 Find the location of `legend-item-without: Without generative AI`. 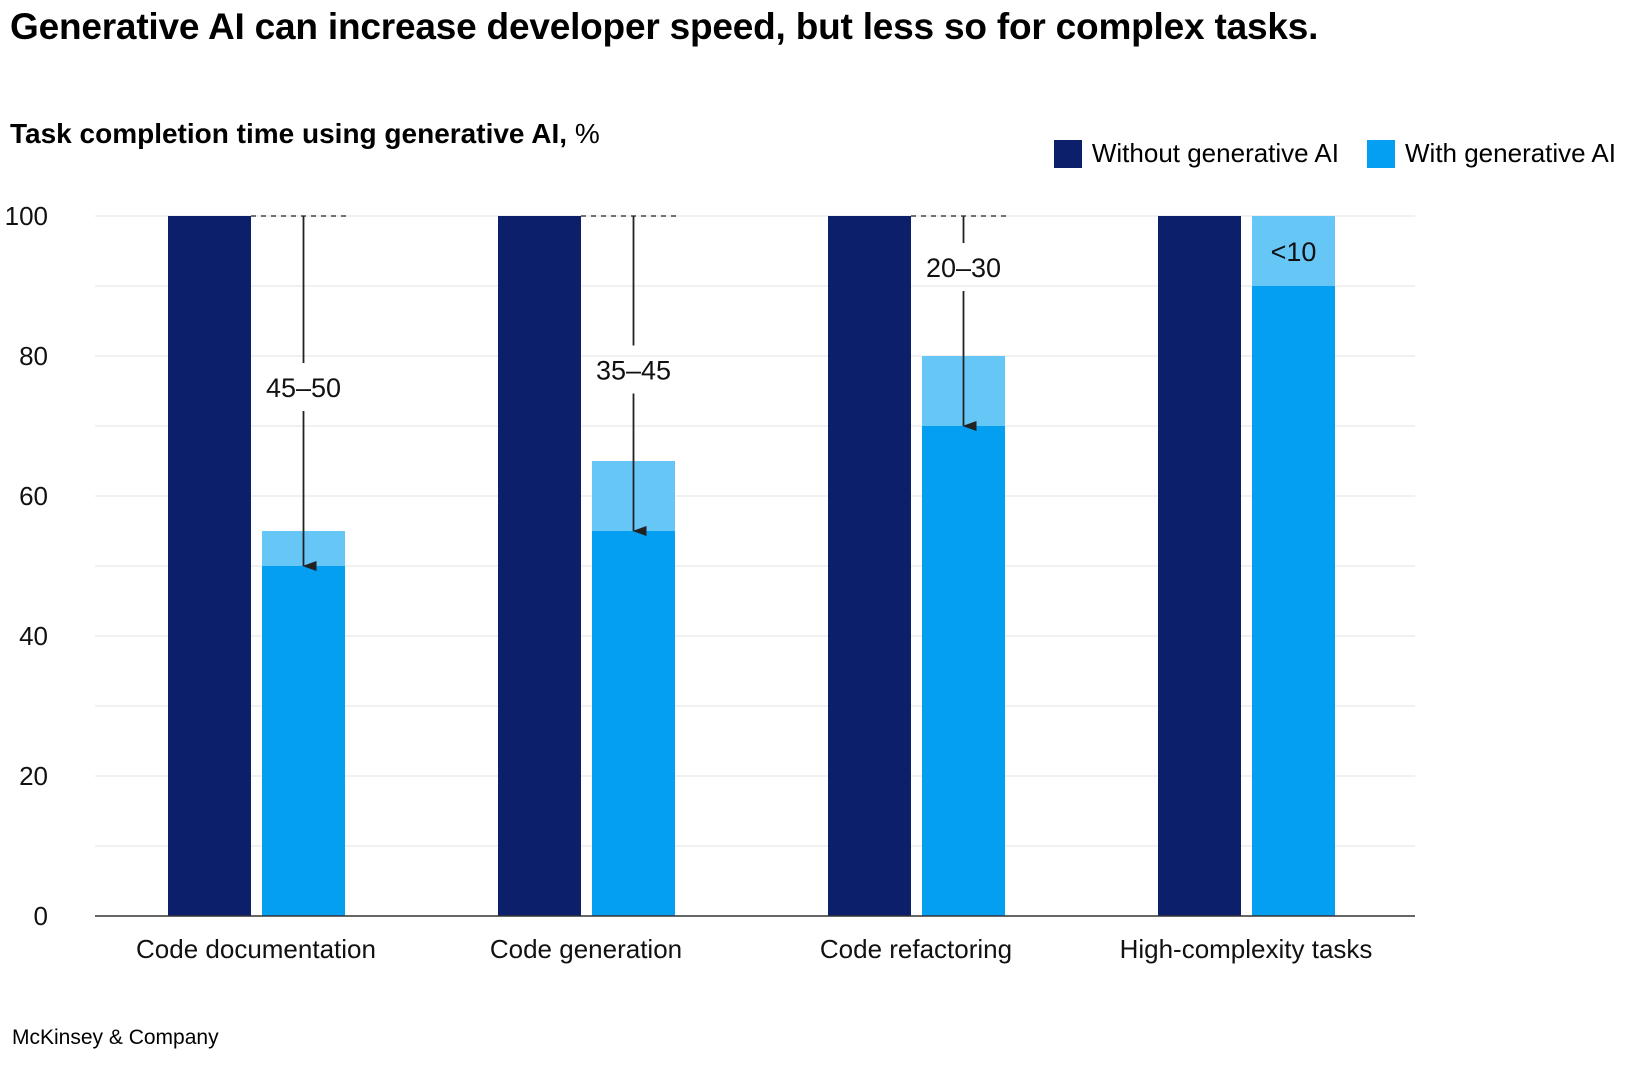

legend-item-without: Without generative AI is located at coordinates (1196, 153).